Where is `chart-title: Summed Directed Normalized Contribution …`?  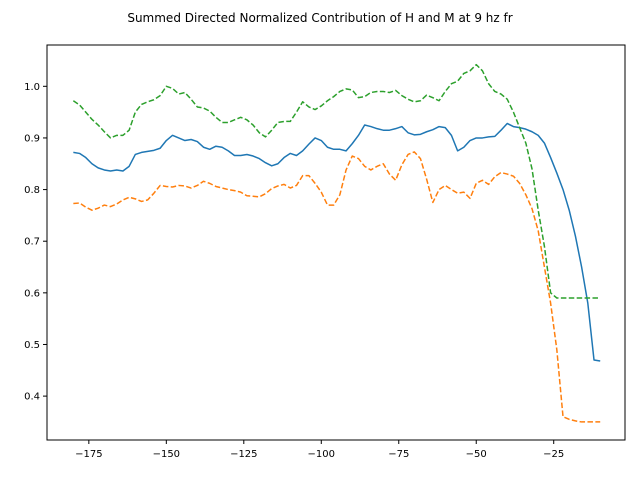 chart-title: Summed Directed Normalized Contribution … is located at coordinates (319, 18).